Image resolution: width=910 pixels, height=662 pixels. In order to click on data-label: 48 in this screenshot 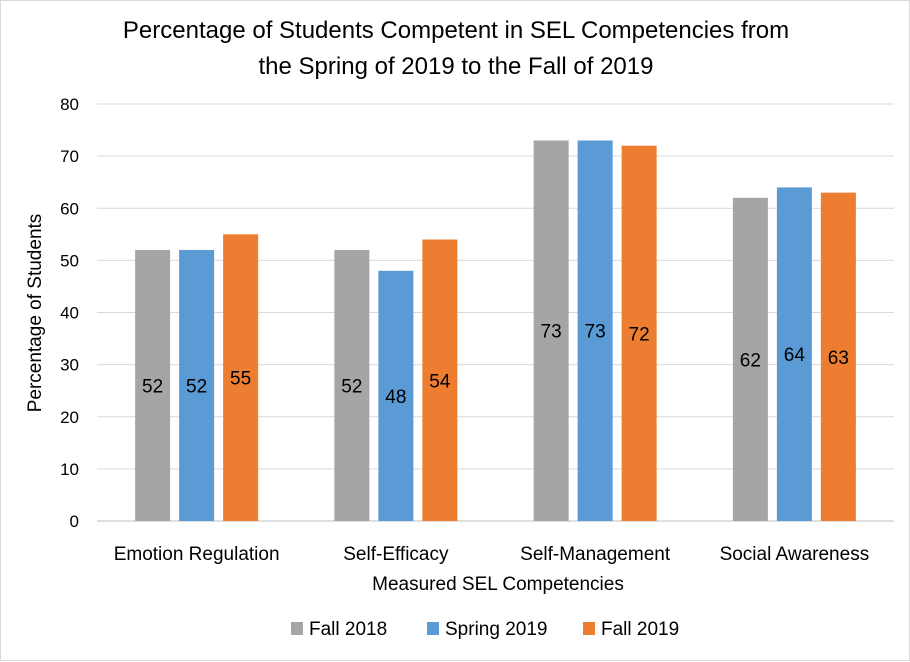, I will do `click(395, 397)`.